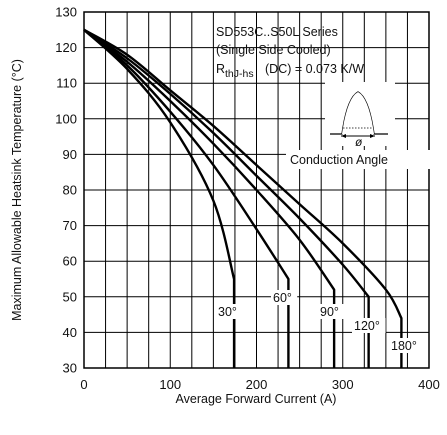 The height and width of the screenshot is (435, 447). What do you see at coordinates (66, 83) in the screenshot?
I see `y-tick-label: 110` at bounding box center [66, 83].